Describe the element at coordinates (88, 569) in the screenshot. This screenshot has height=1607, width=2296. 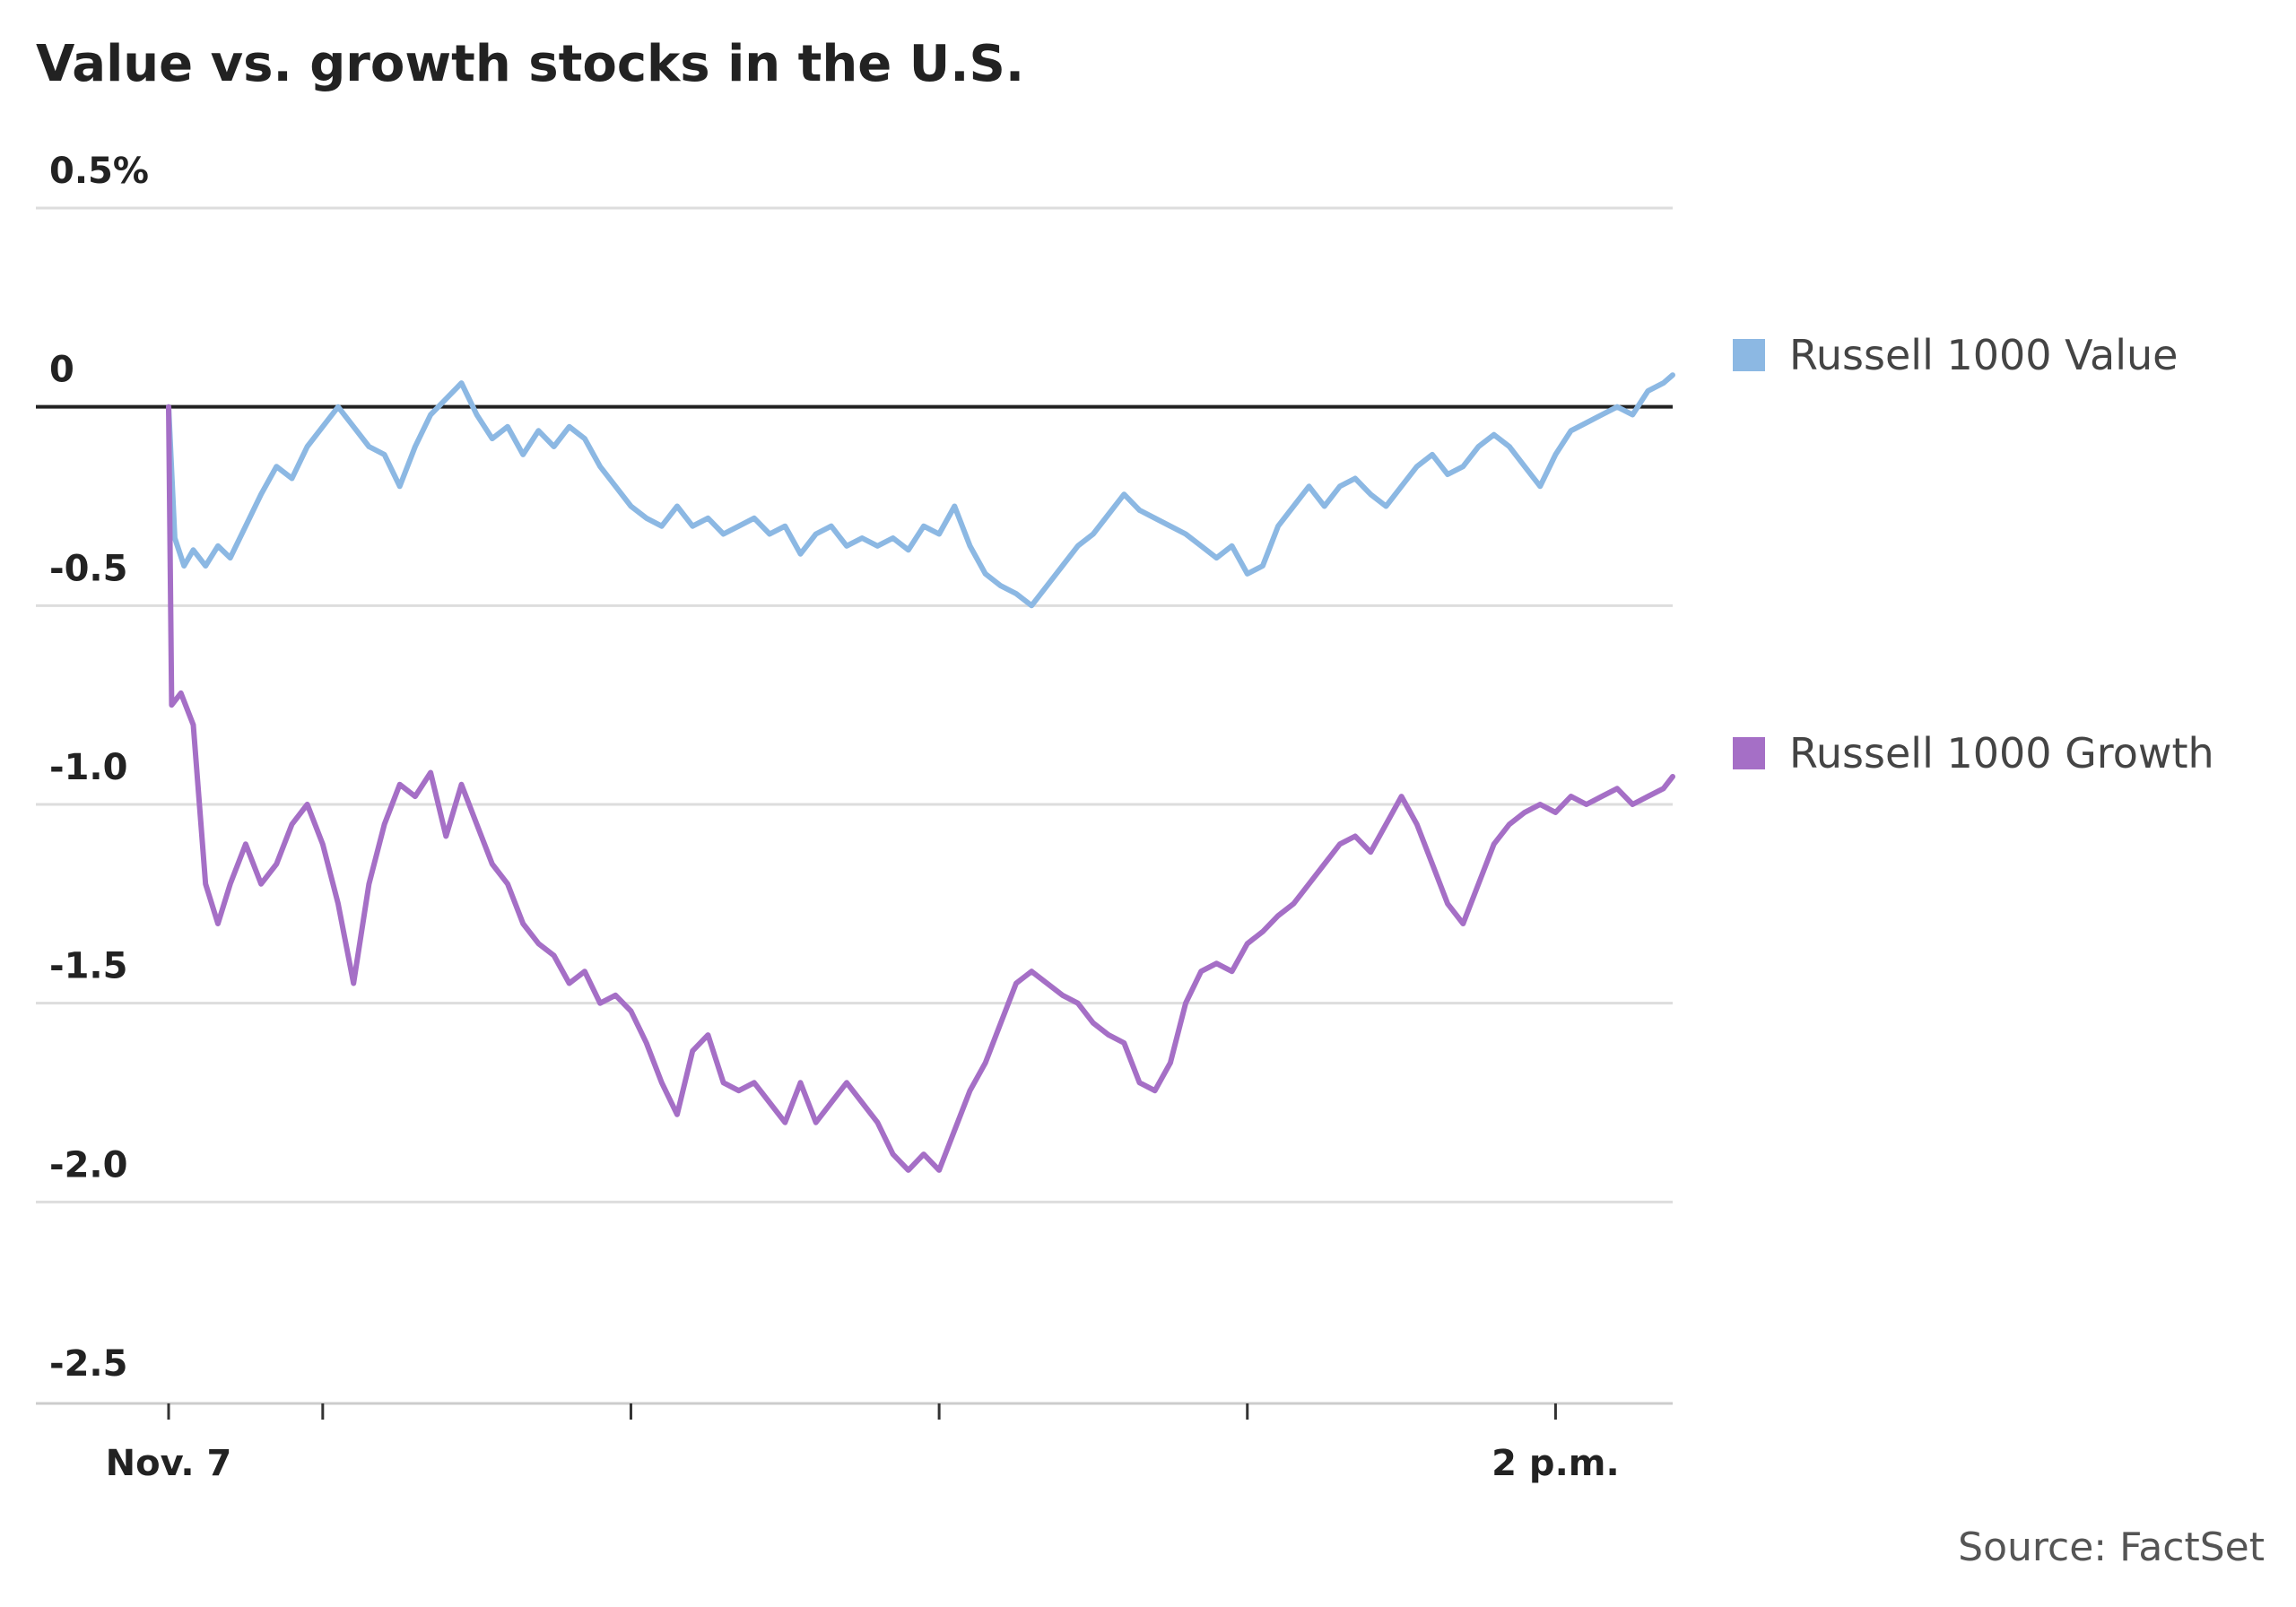
I see `y-tick-label: -0.5` at that location.